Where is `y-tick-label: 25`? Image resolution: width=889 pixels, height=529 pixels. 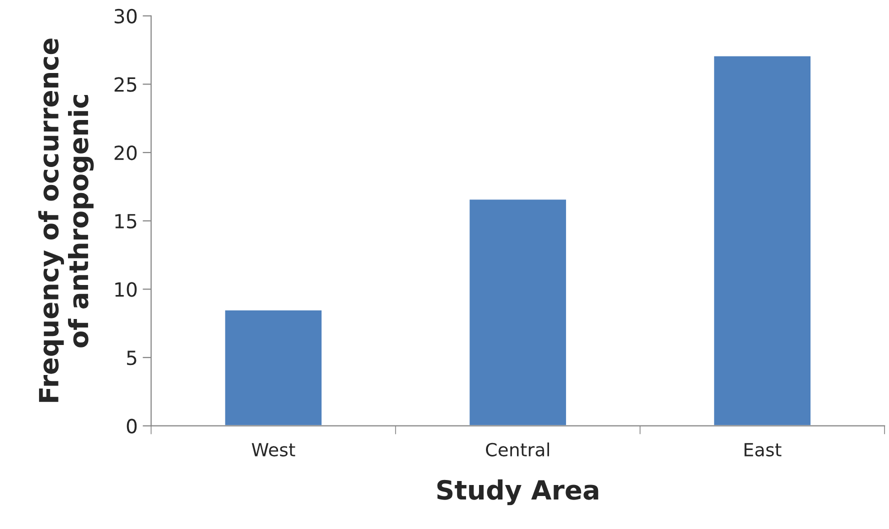 y-tick-label: 25 is located at coordinates (125, 84).